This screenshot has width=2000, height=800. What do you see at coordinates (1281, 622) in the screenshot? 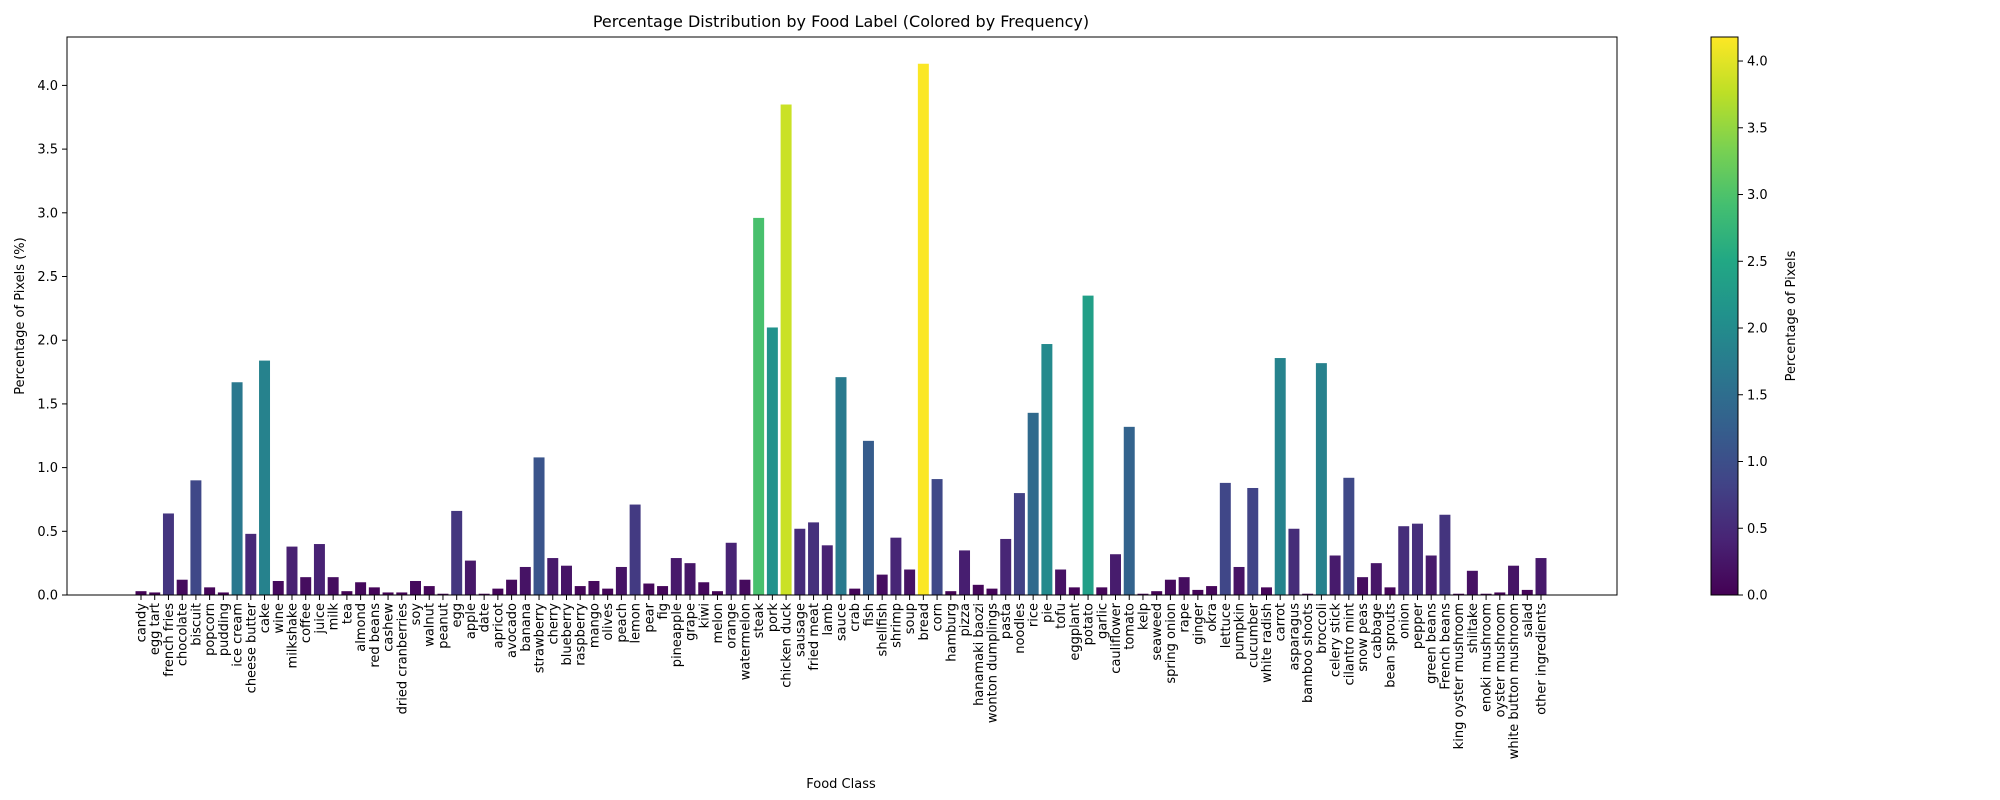
I see `x-tick-label-83: carrot` at bounding box center [1281, 622].